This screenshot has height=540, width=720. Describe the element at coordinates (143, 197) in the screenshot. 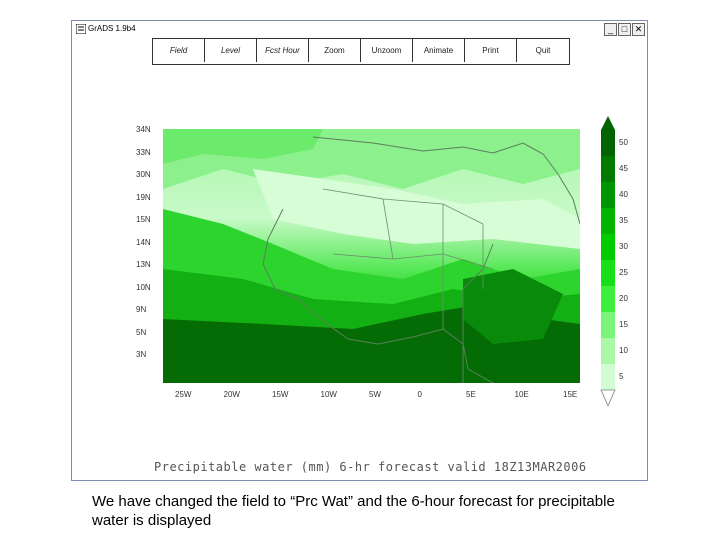

I see `lat-label: 19N` at that location.